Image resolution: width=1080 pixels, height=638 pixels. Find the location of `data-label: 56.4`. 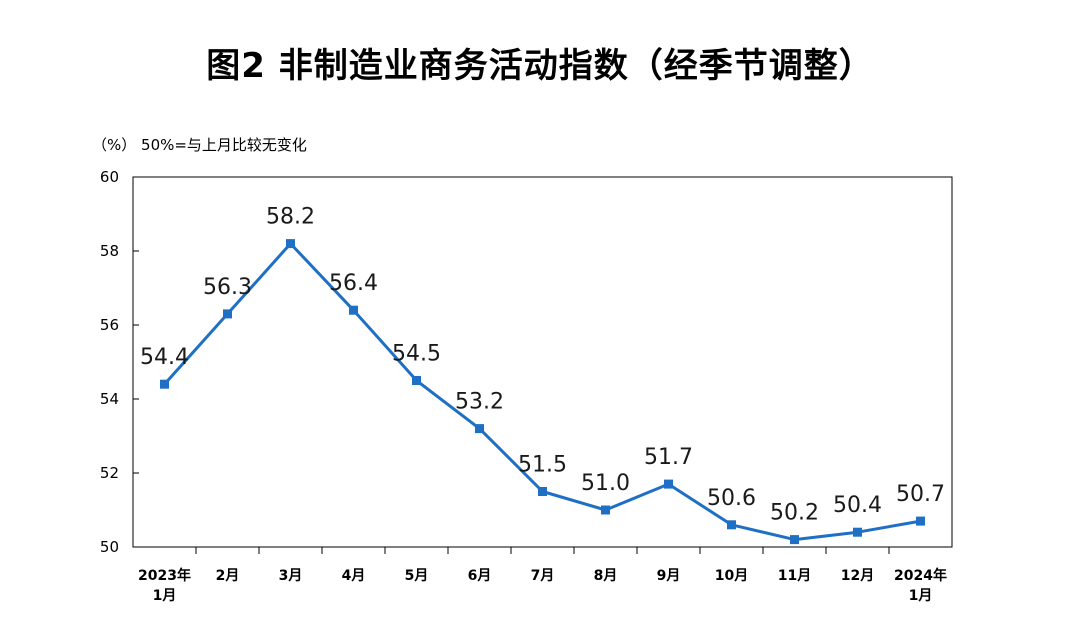

data-label: 56.4 is located at coordinates (353, 283).